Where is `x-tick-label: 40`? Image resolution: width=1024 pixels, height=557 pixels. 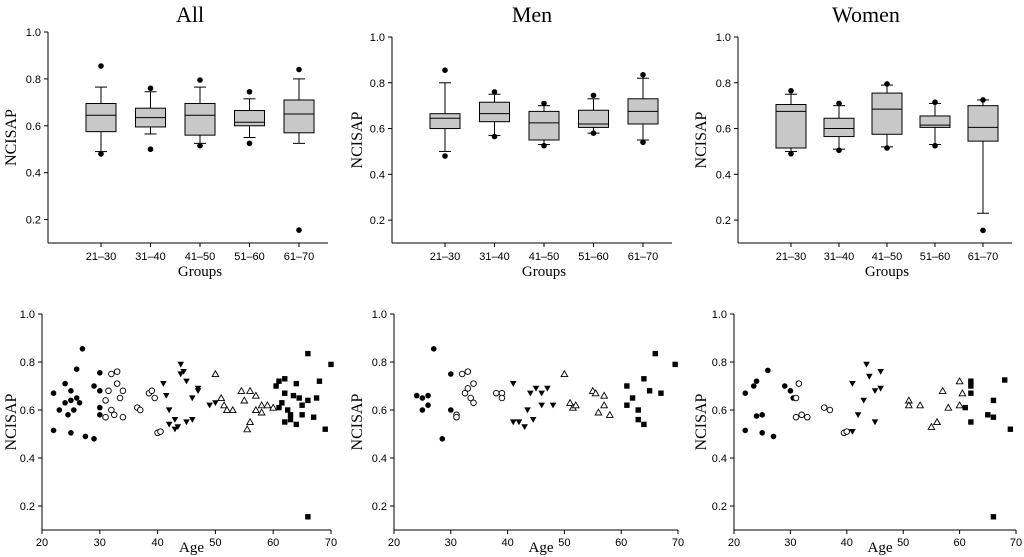 x-tick-label: 40 is located at coordinates (157, 543).